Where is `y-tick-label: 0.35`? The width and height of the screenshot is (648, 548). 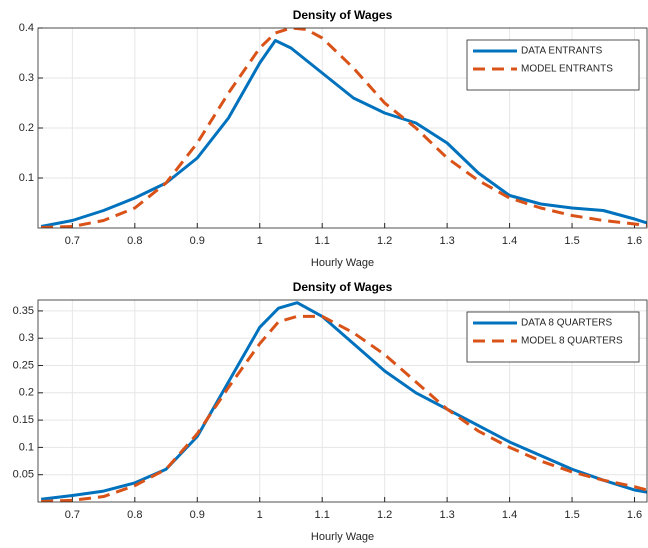
y-tick-label: 0.35 is located at coordinates (23, 311).